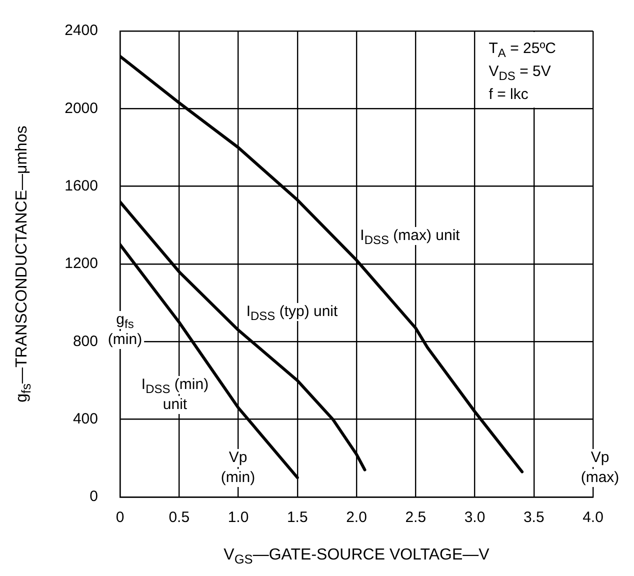 The height and width of the screenshot is (576, 634). What do you see at coordinates (179, 517) in the screenshot?
I see `x-tick-label: 0.5` at bounding box center [179, 517].